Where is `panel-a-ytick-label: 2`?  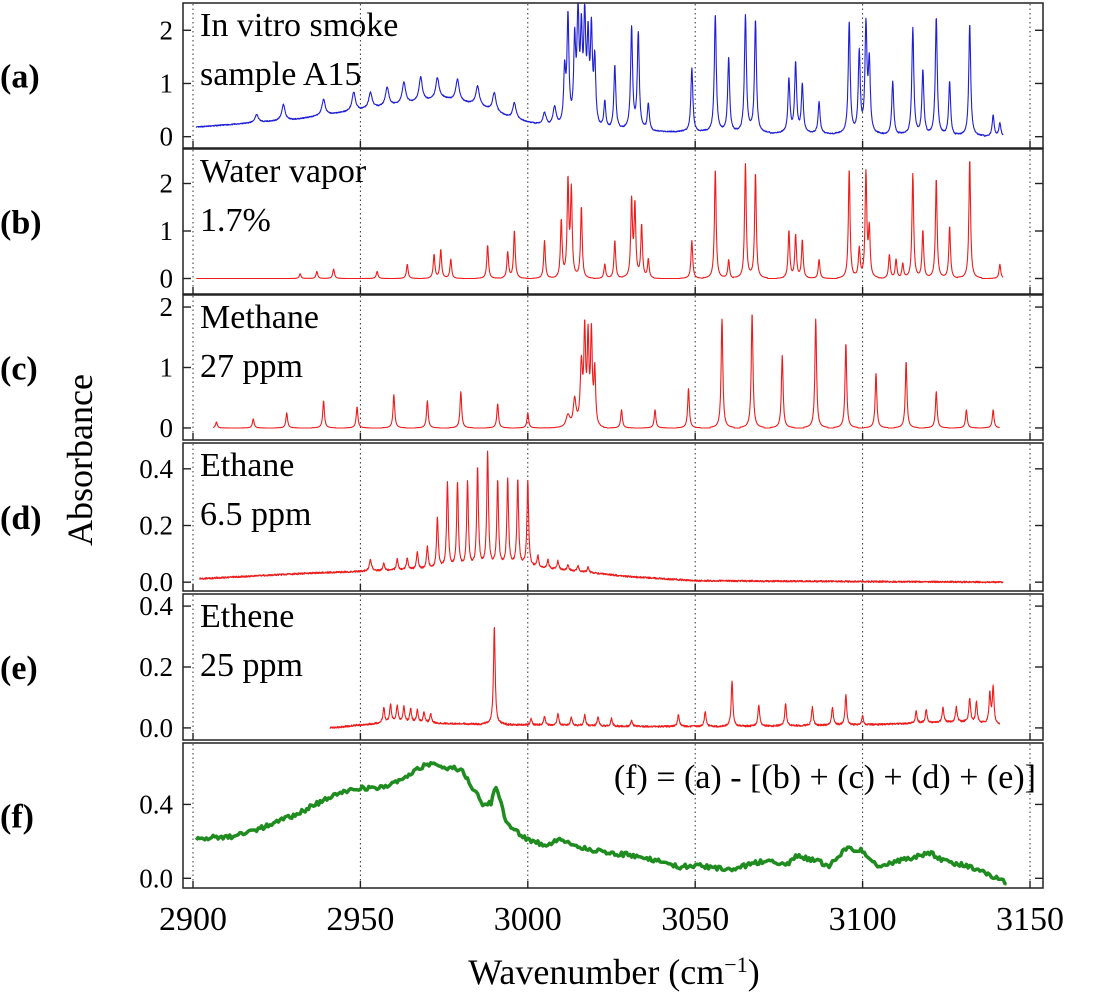
panel-a-ytick-label: 2 is located at coordinates (167, 30).